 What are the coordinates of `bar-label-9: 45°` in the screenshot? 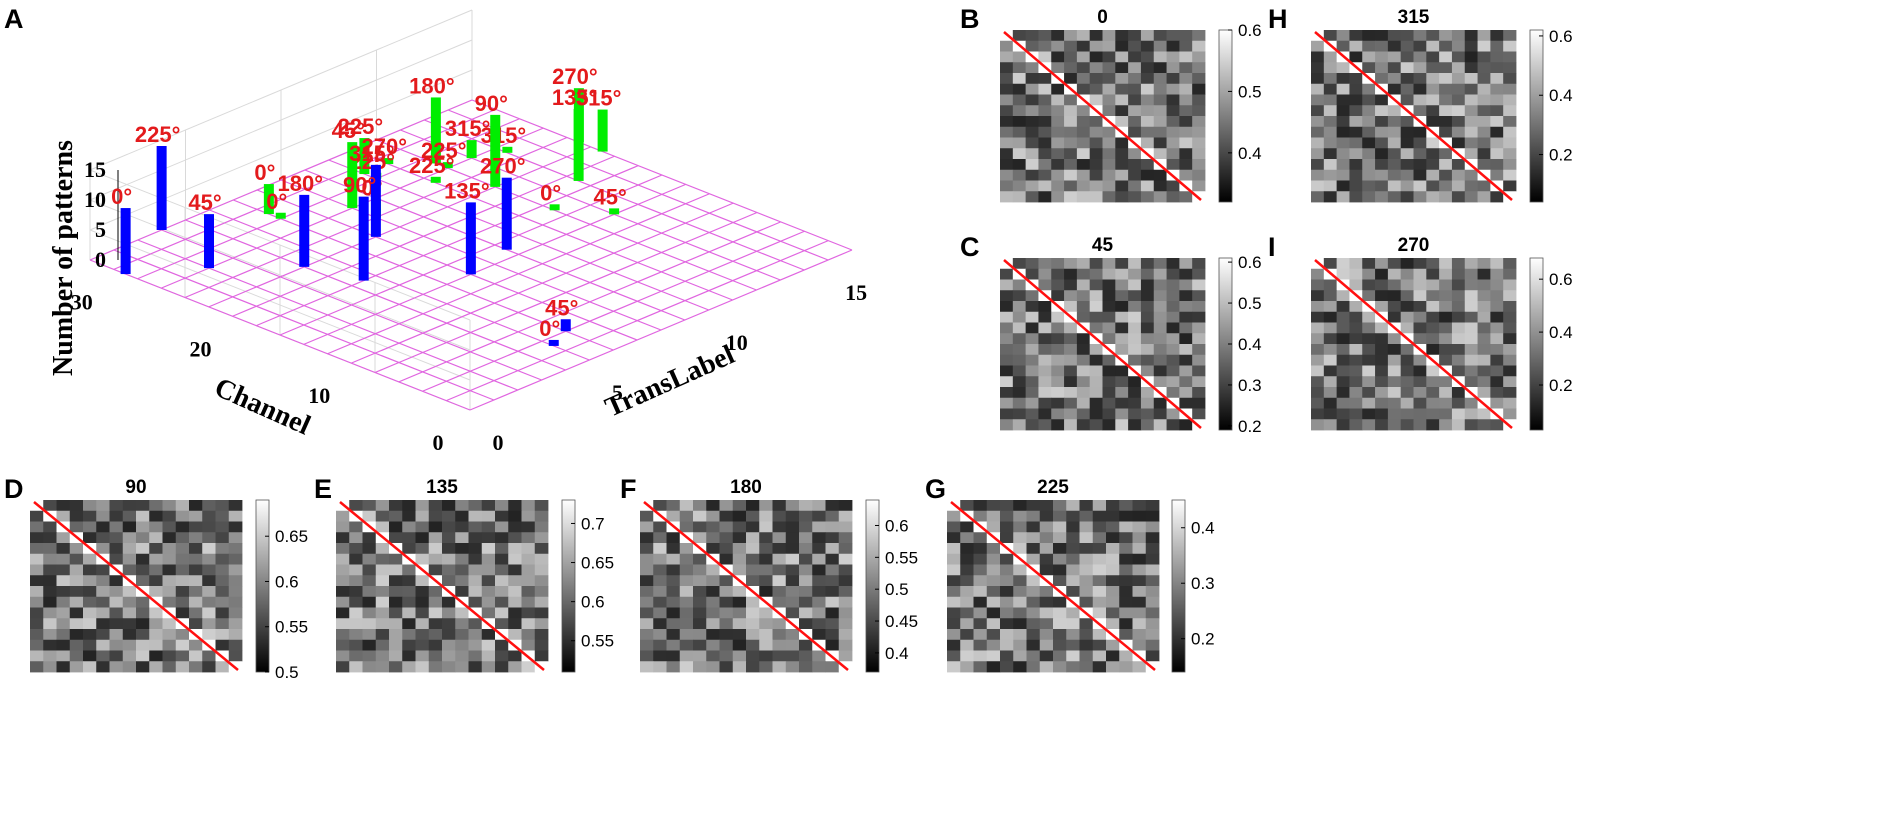 It's located at (348, 130).